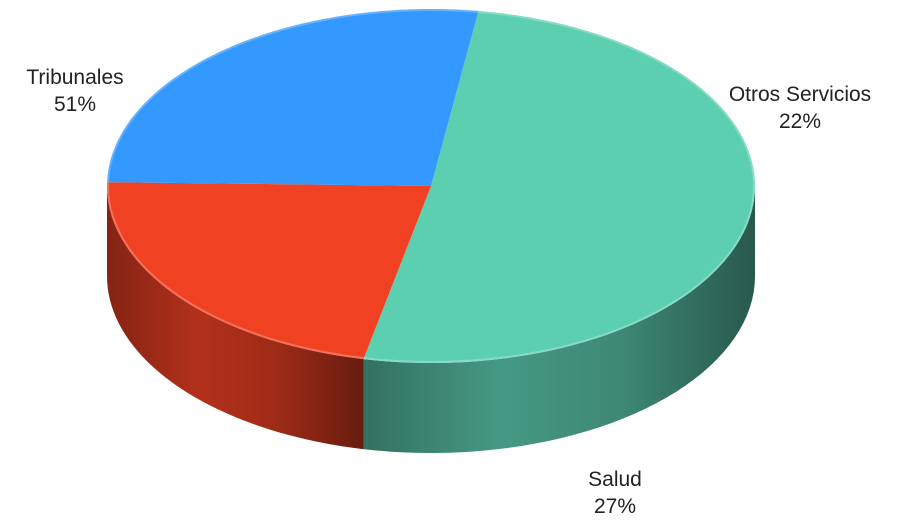 This screenshot has height=523, width=903. I want to click on slice-percent-tribunales: 51%, so click(75, 104).